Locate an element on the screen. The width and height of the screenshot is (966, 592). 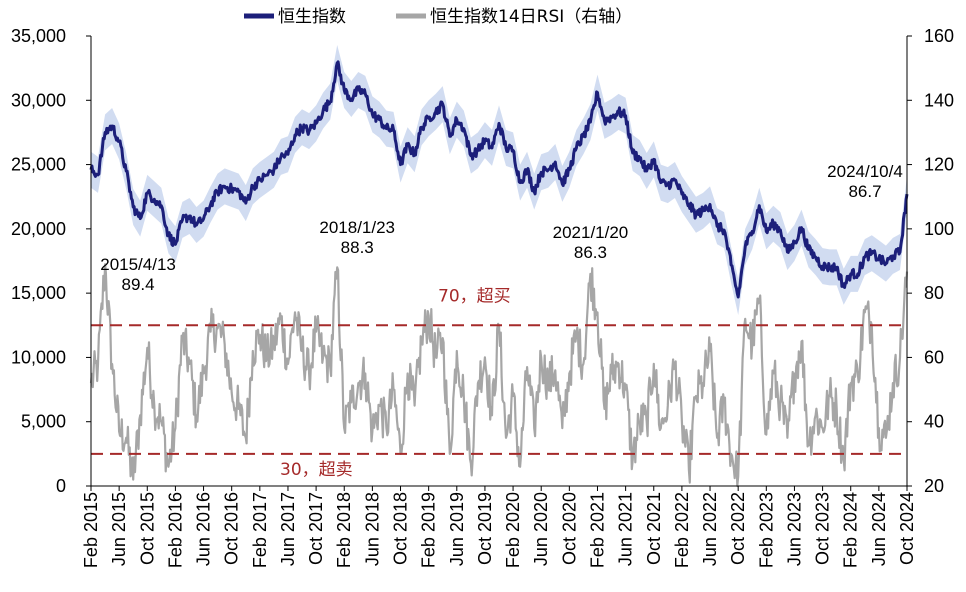
x-tick-label: Oct 2015 is located at coordinates (147, 528).